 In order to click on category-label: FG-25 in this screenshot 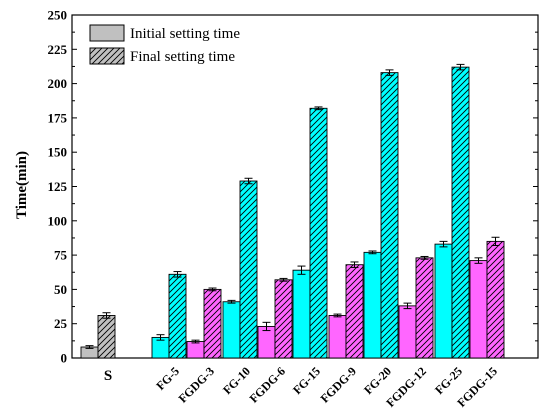, I will do `click(448, 380)`.